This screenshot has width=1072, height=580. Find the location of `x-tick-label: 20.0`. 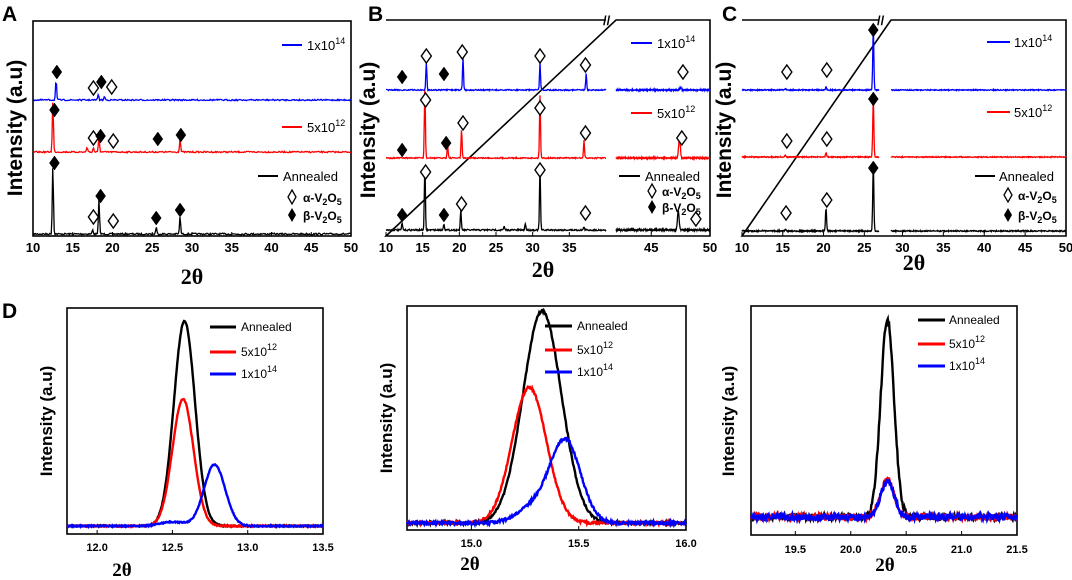

x-tick-label: 20.0 is located at coordinates (850, 550).